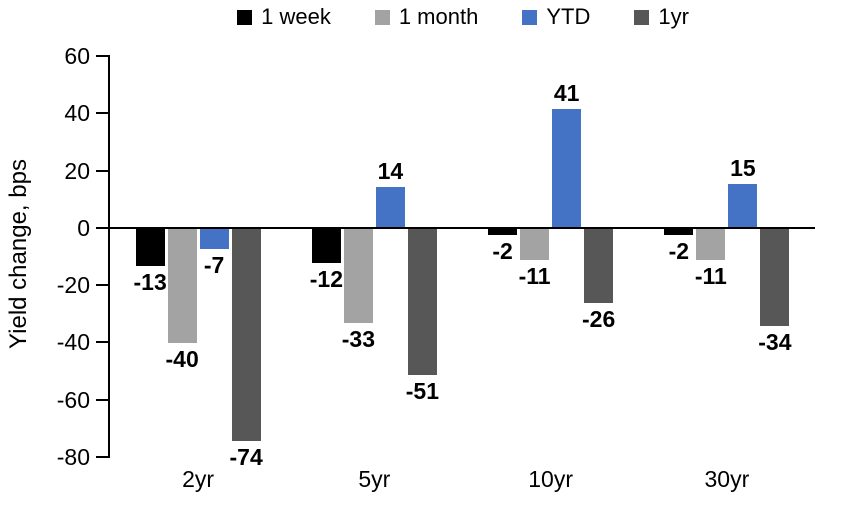 This screenshot has height=509, width=852. I want to click on bar-1yr-10yr, so click(599, 266).